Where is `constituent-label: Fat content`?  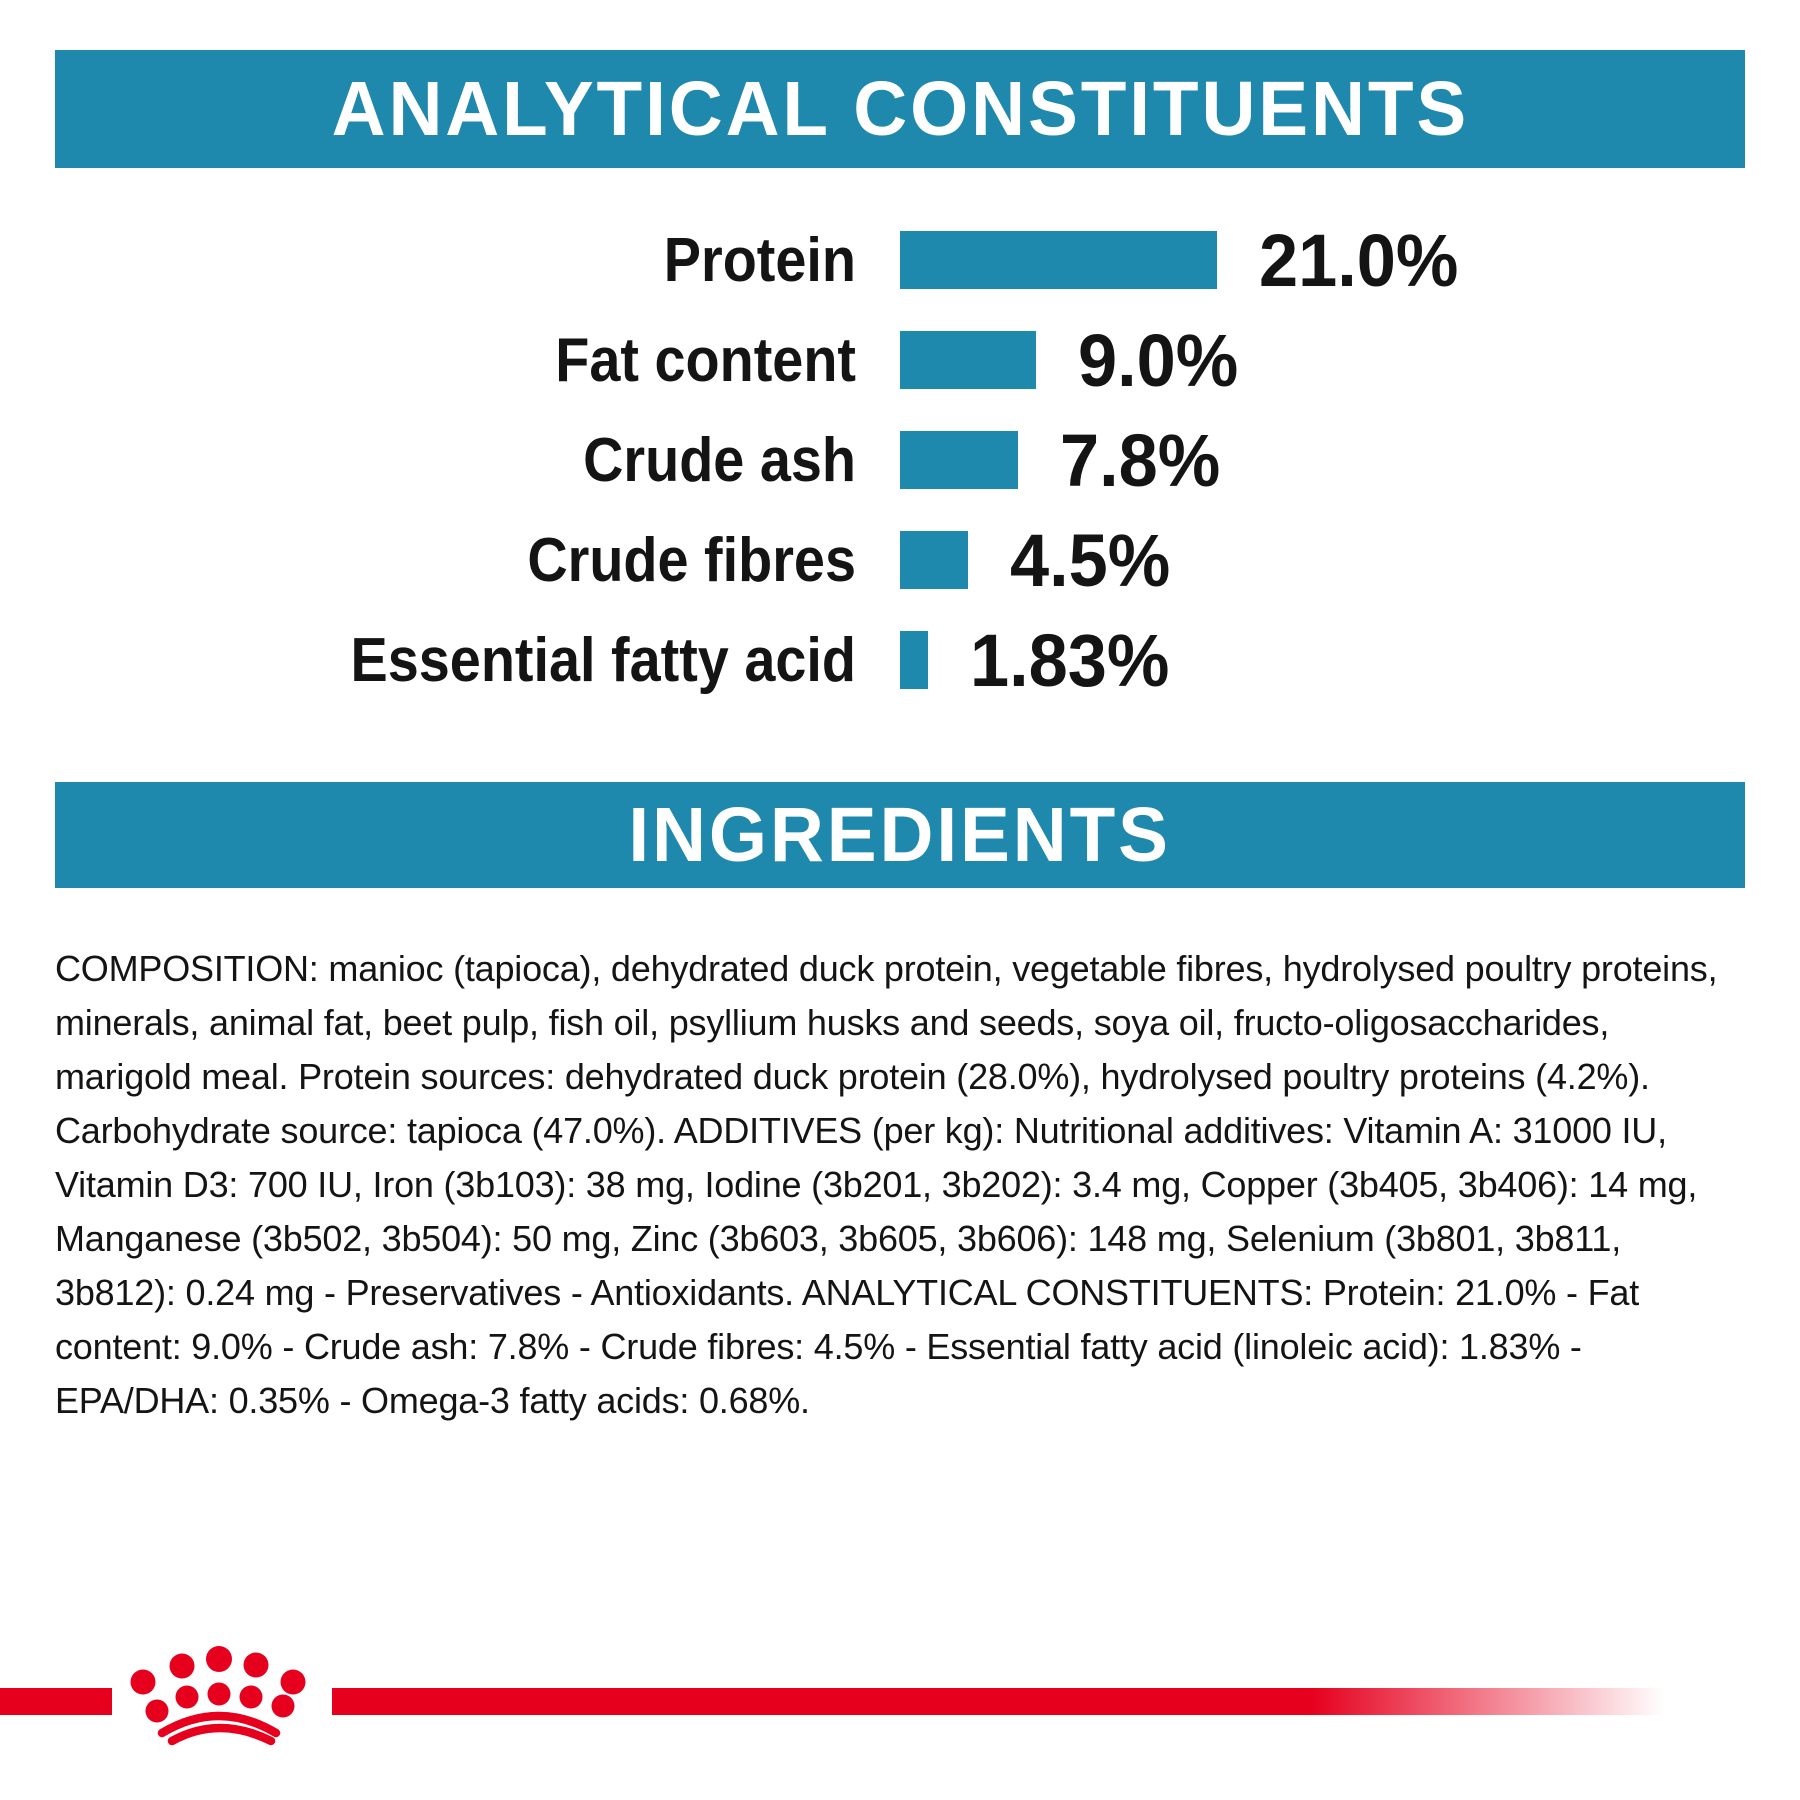
constituent-label: Fat content is located at coordinates (705, 360).